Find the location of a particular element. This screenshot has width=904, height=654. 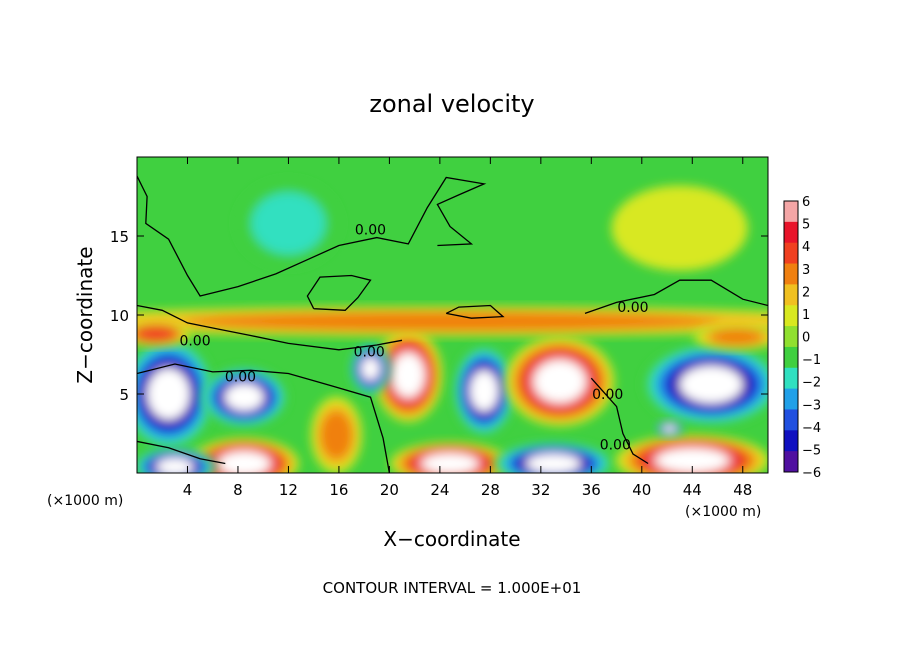

x-tick-label-32: 32 is located at coordinates (540, 490).